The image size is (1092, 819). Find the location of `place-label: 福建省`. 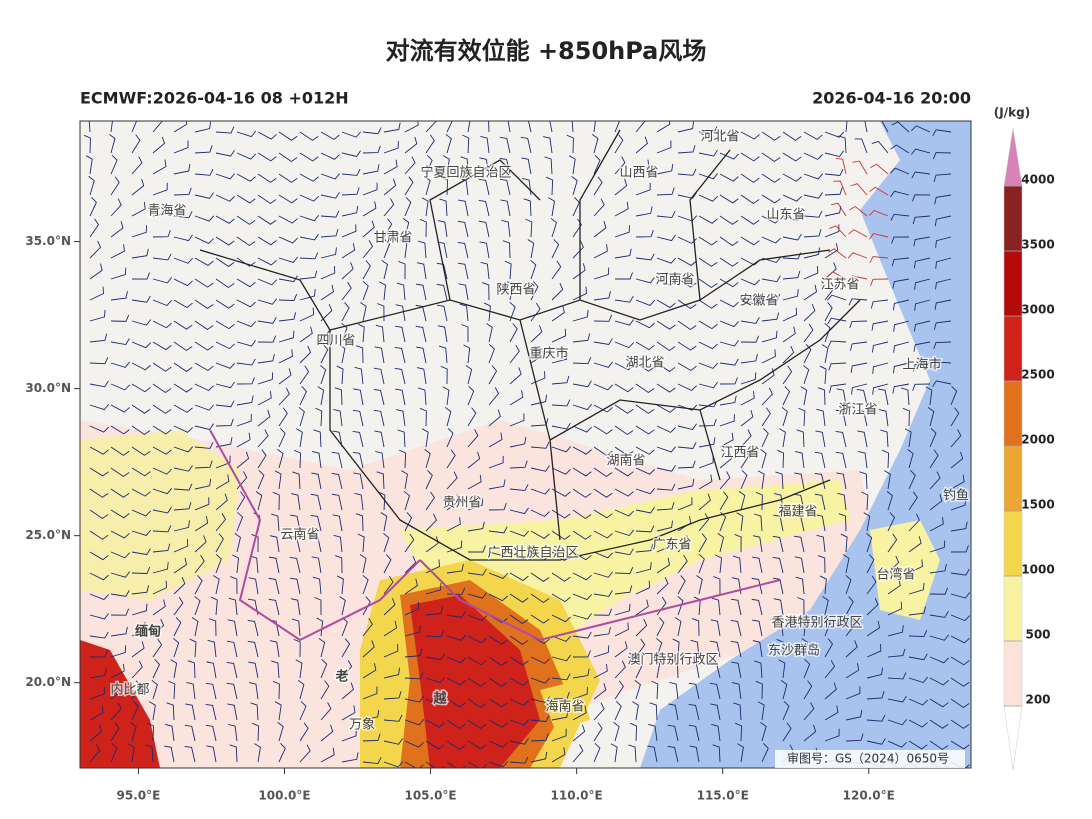

place-label: 福建省 is located at coordinates (797, 512).